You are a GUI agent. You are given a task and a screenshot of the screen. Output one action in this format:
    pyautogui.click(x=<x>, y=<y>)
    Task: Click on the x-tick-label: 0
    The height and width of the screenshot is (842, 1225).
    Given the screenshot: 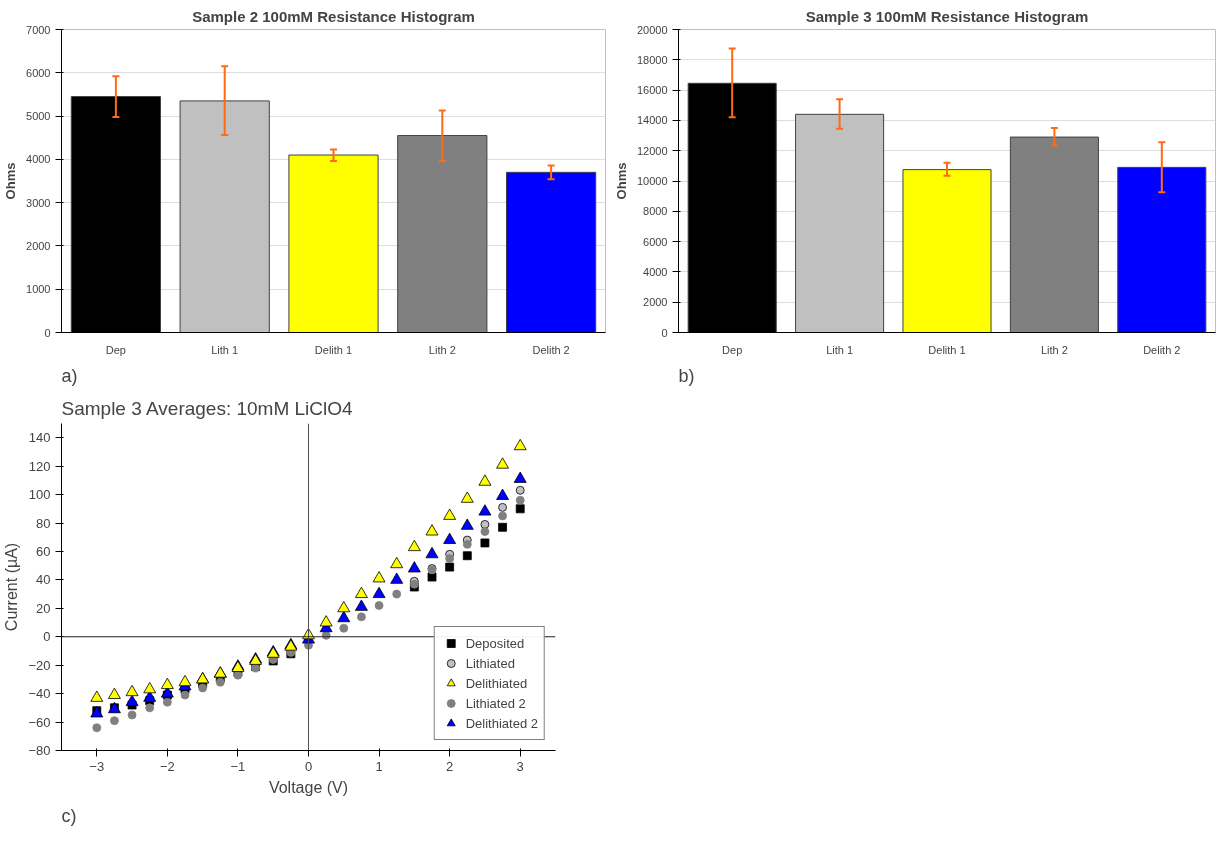 What is the action you would take?
    pyautogui.click(x=308, y=766)
    